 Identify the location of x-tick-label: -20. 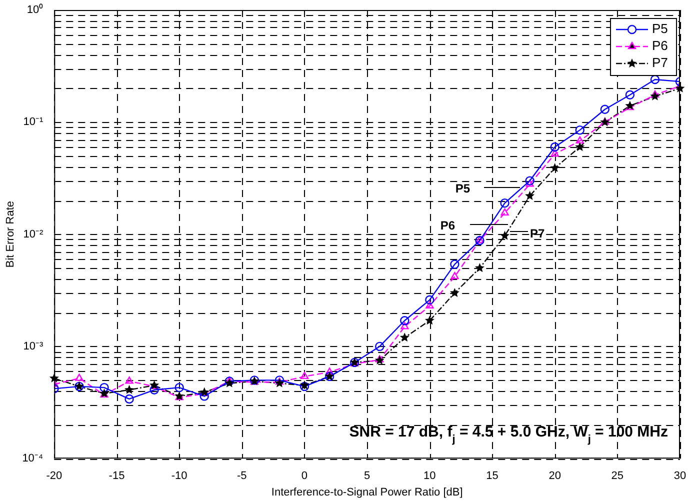
(54, 476).